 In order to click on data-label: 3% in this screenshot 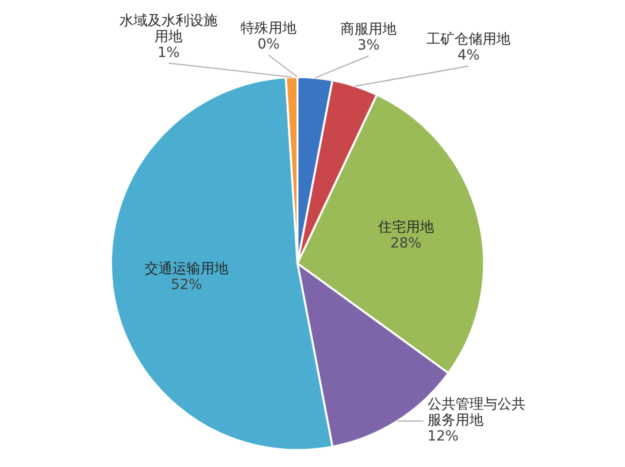, I will do `click(368, 46)`.